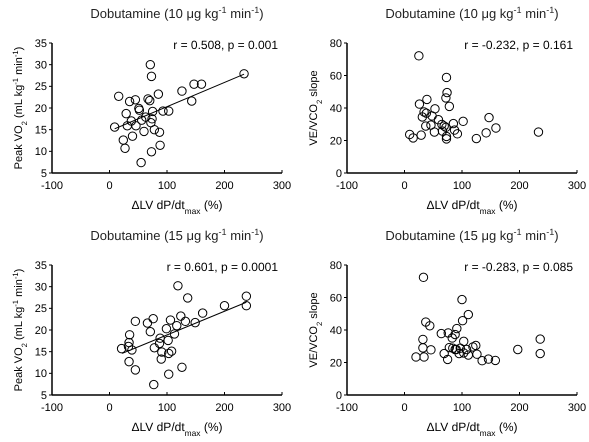 The image size is (589, 442). What do you see at coordinates (40, 152) in the screenshot?
I see `y-tick-label: 10` at bounding box center [40, 152].